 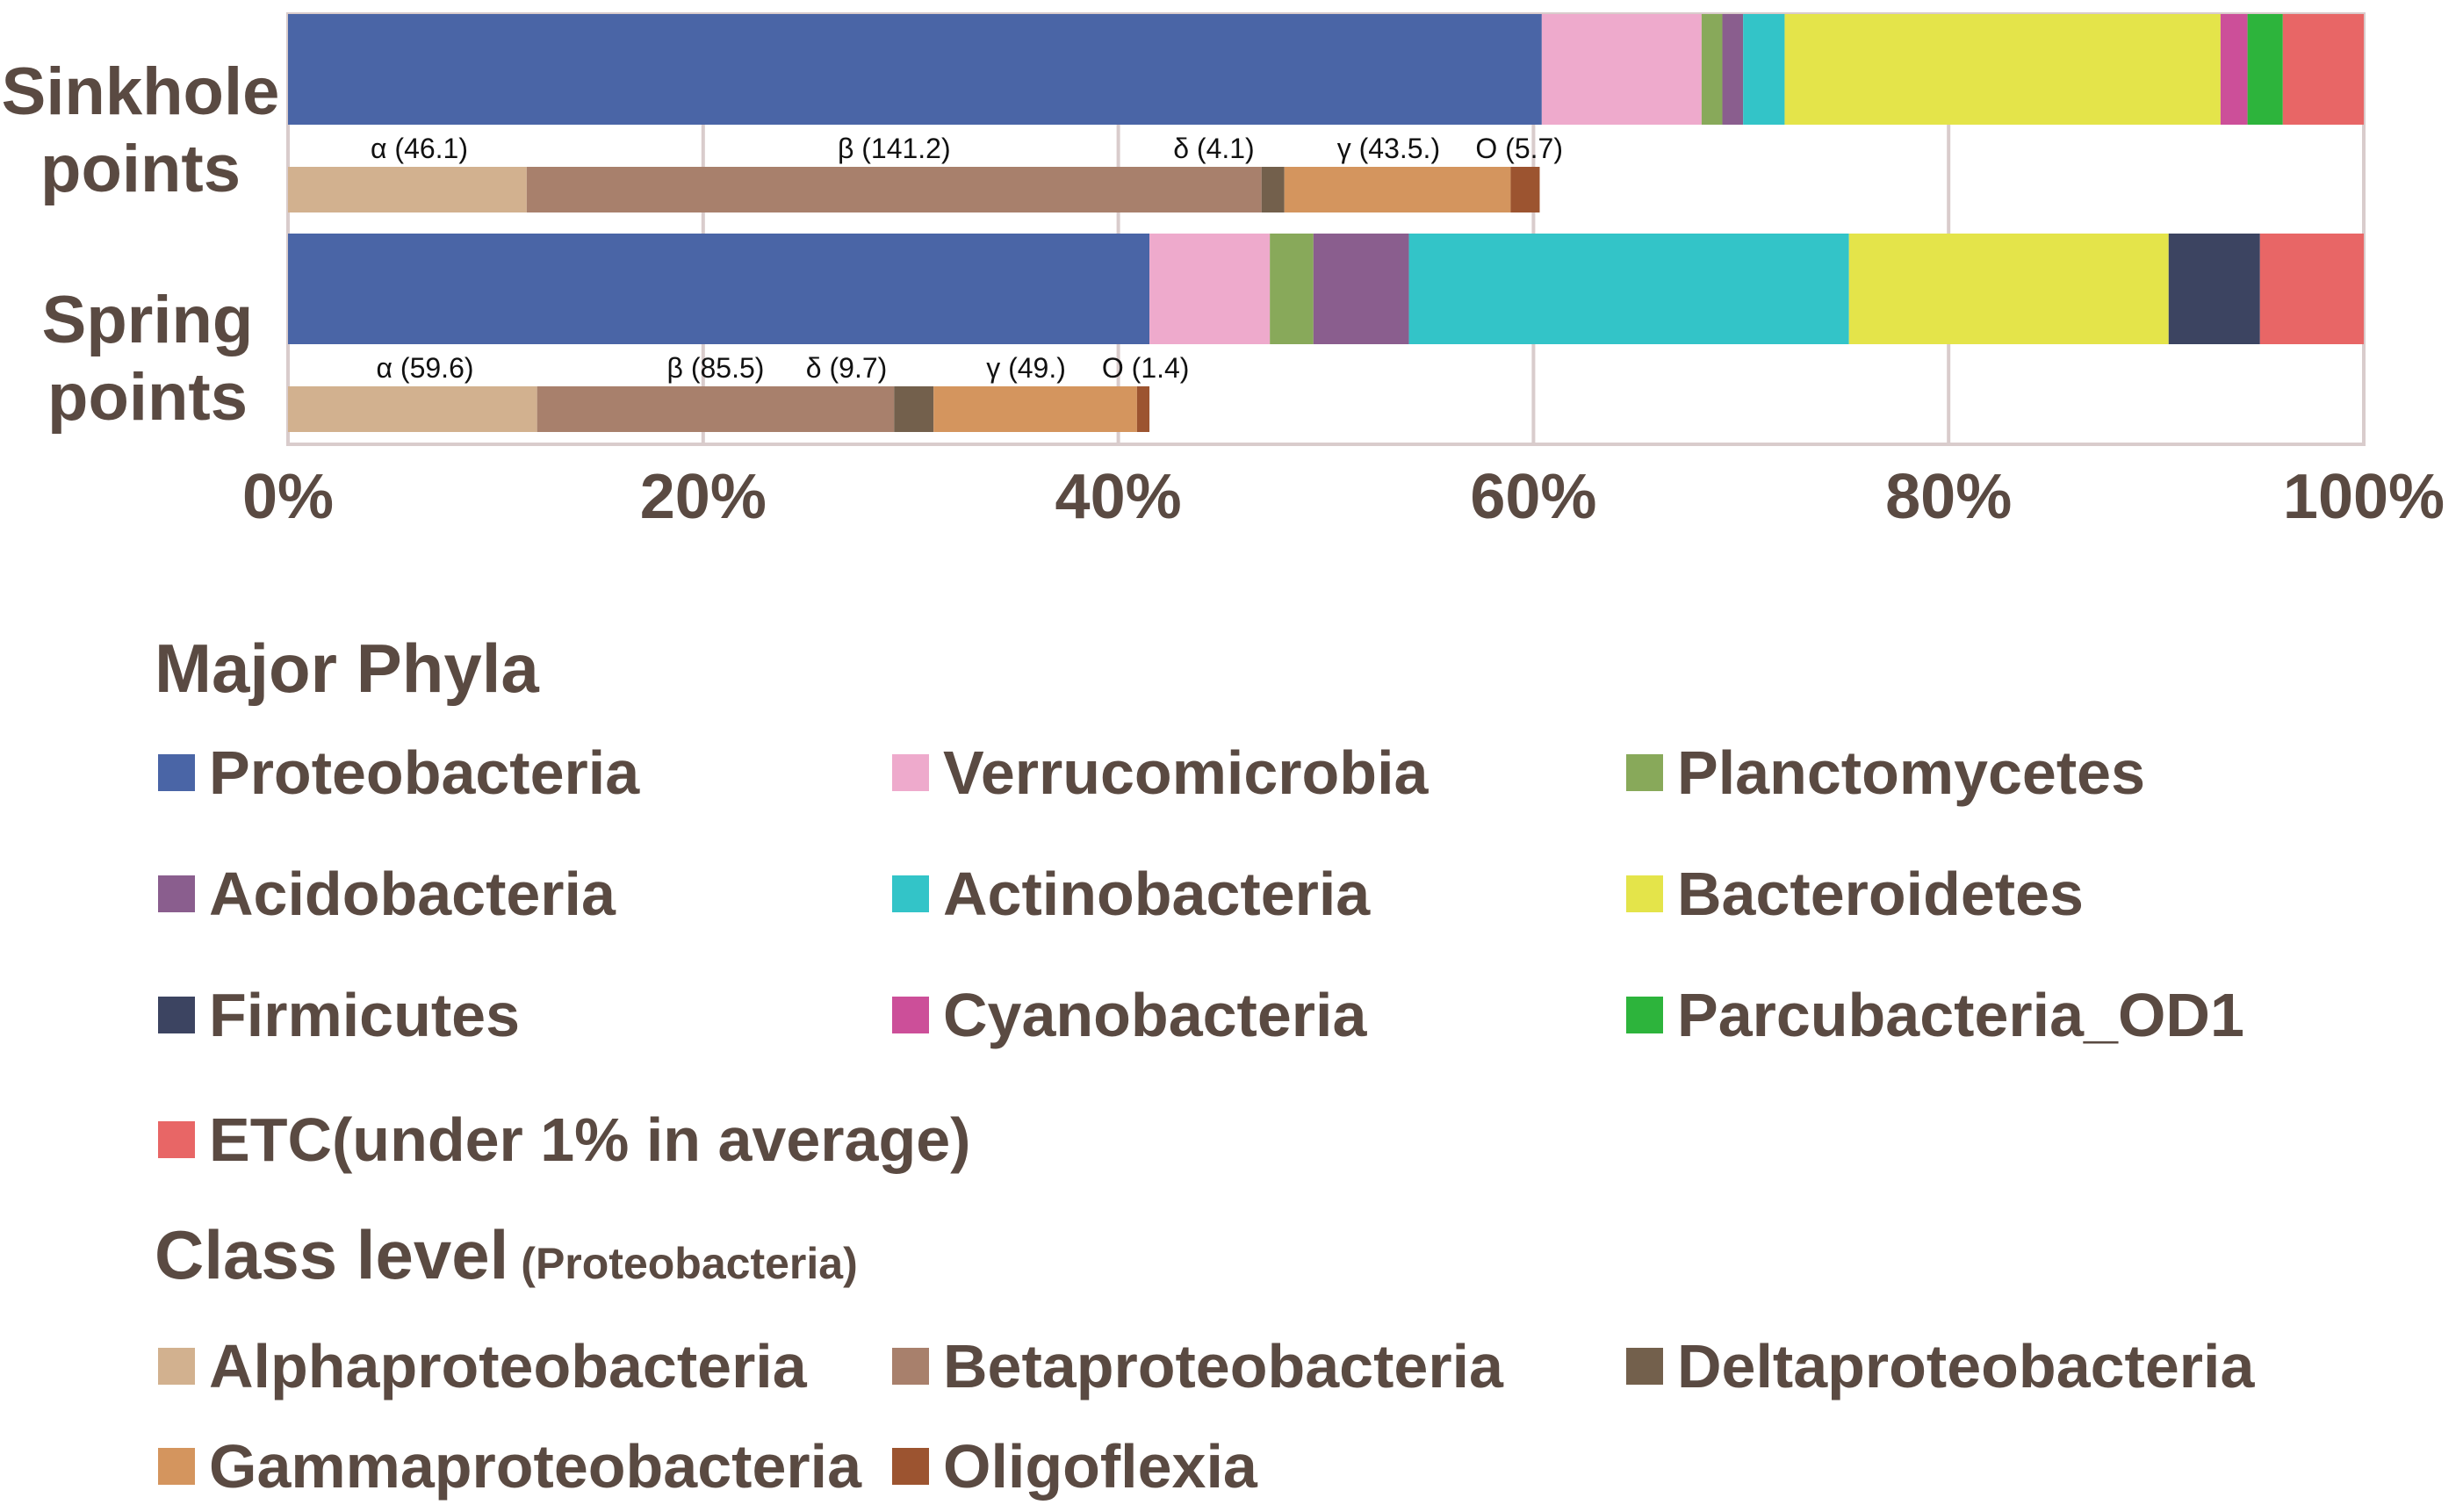 I want to click on legend-item-gammaproteobacteria: Gammaproteobacteria, so click(x=509, y=1466).